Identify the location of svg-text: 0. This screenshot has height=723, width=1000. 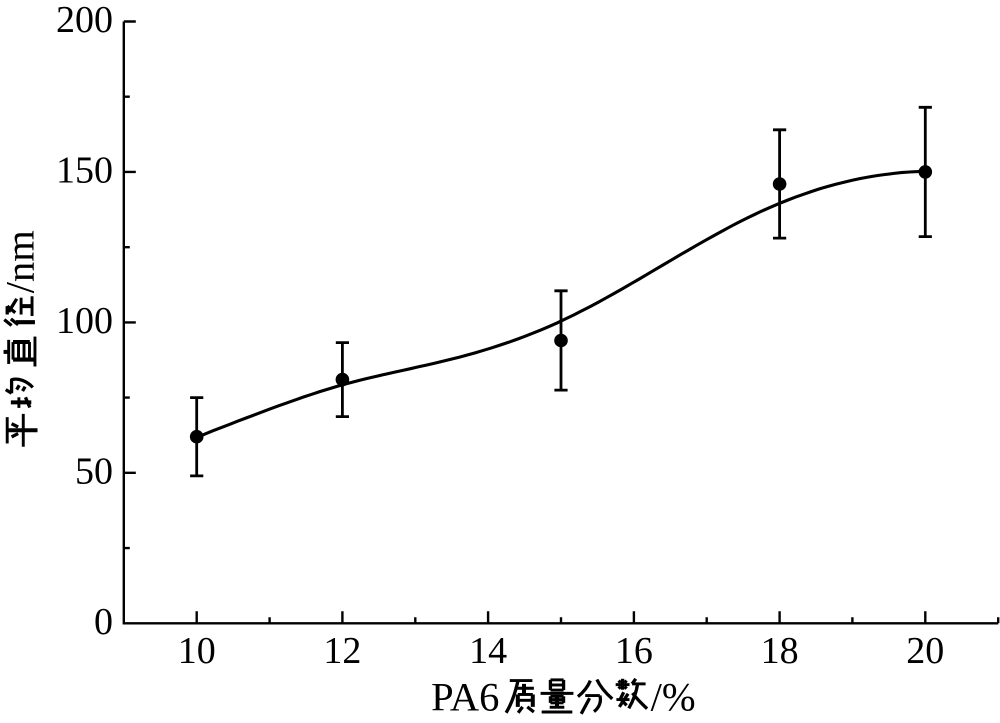
(103, 622).